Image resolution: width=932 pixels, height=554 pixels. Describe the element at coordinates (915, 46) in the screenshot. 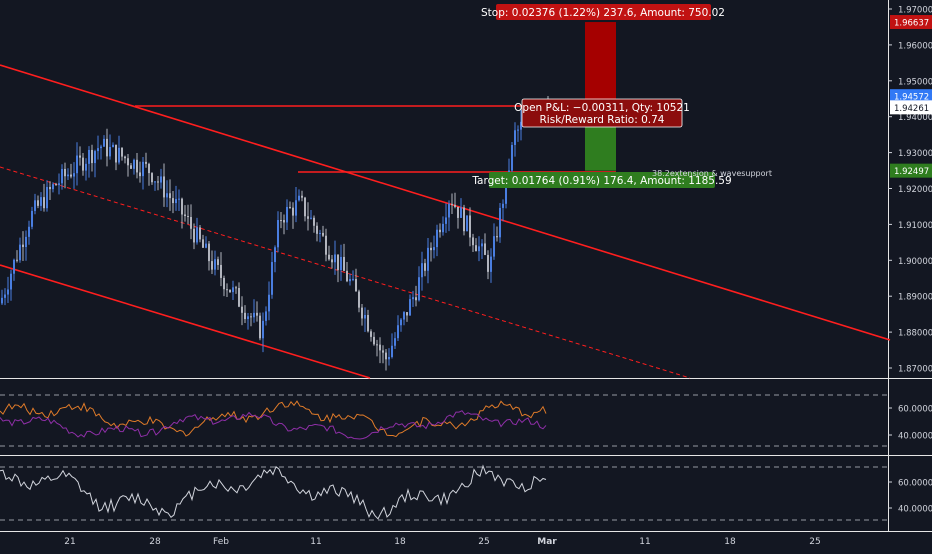

I see `price-tick-label: 1.96000` at that location.